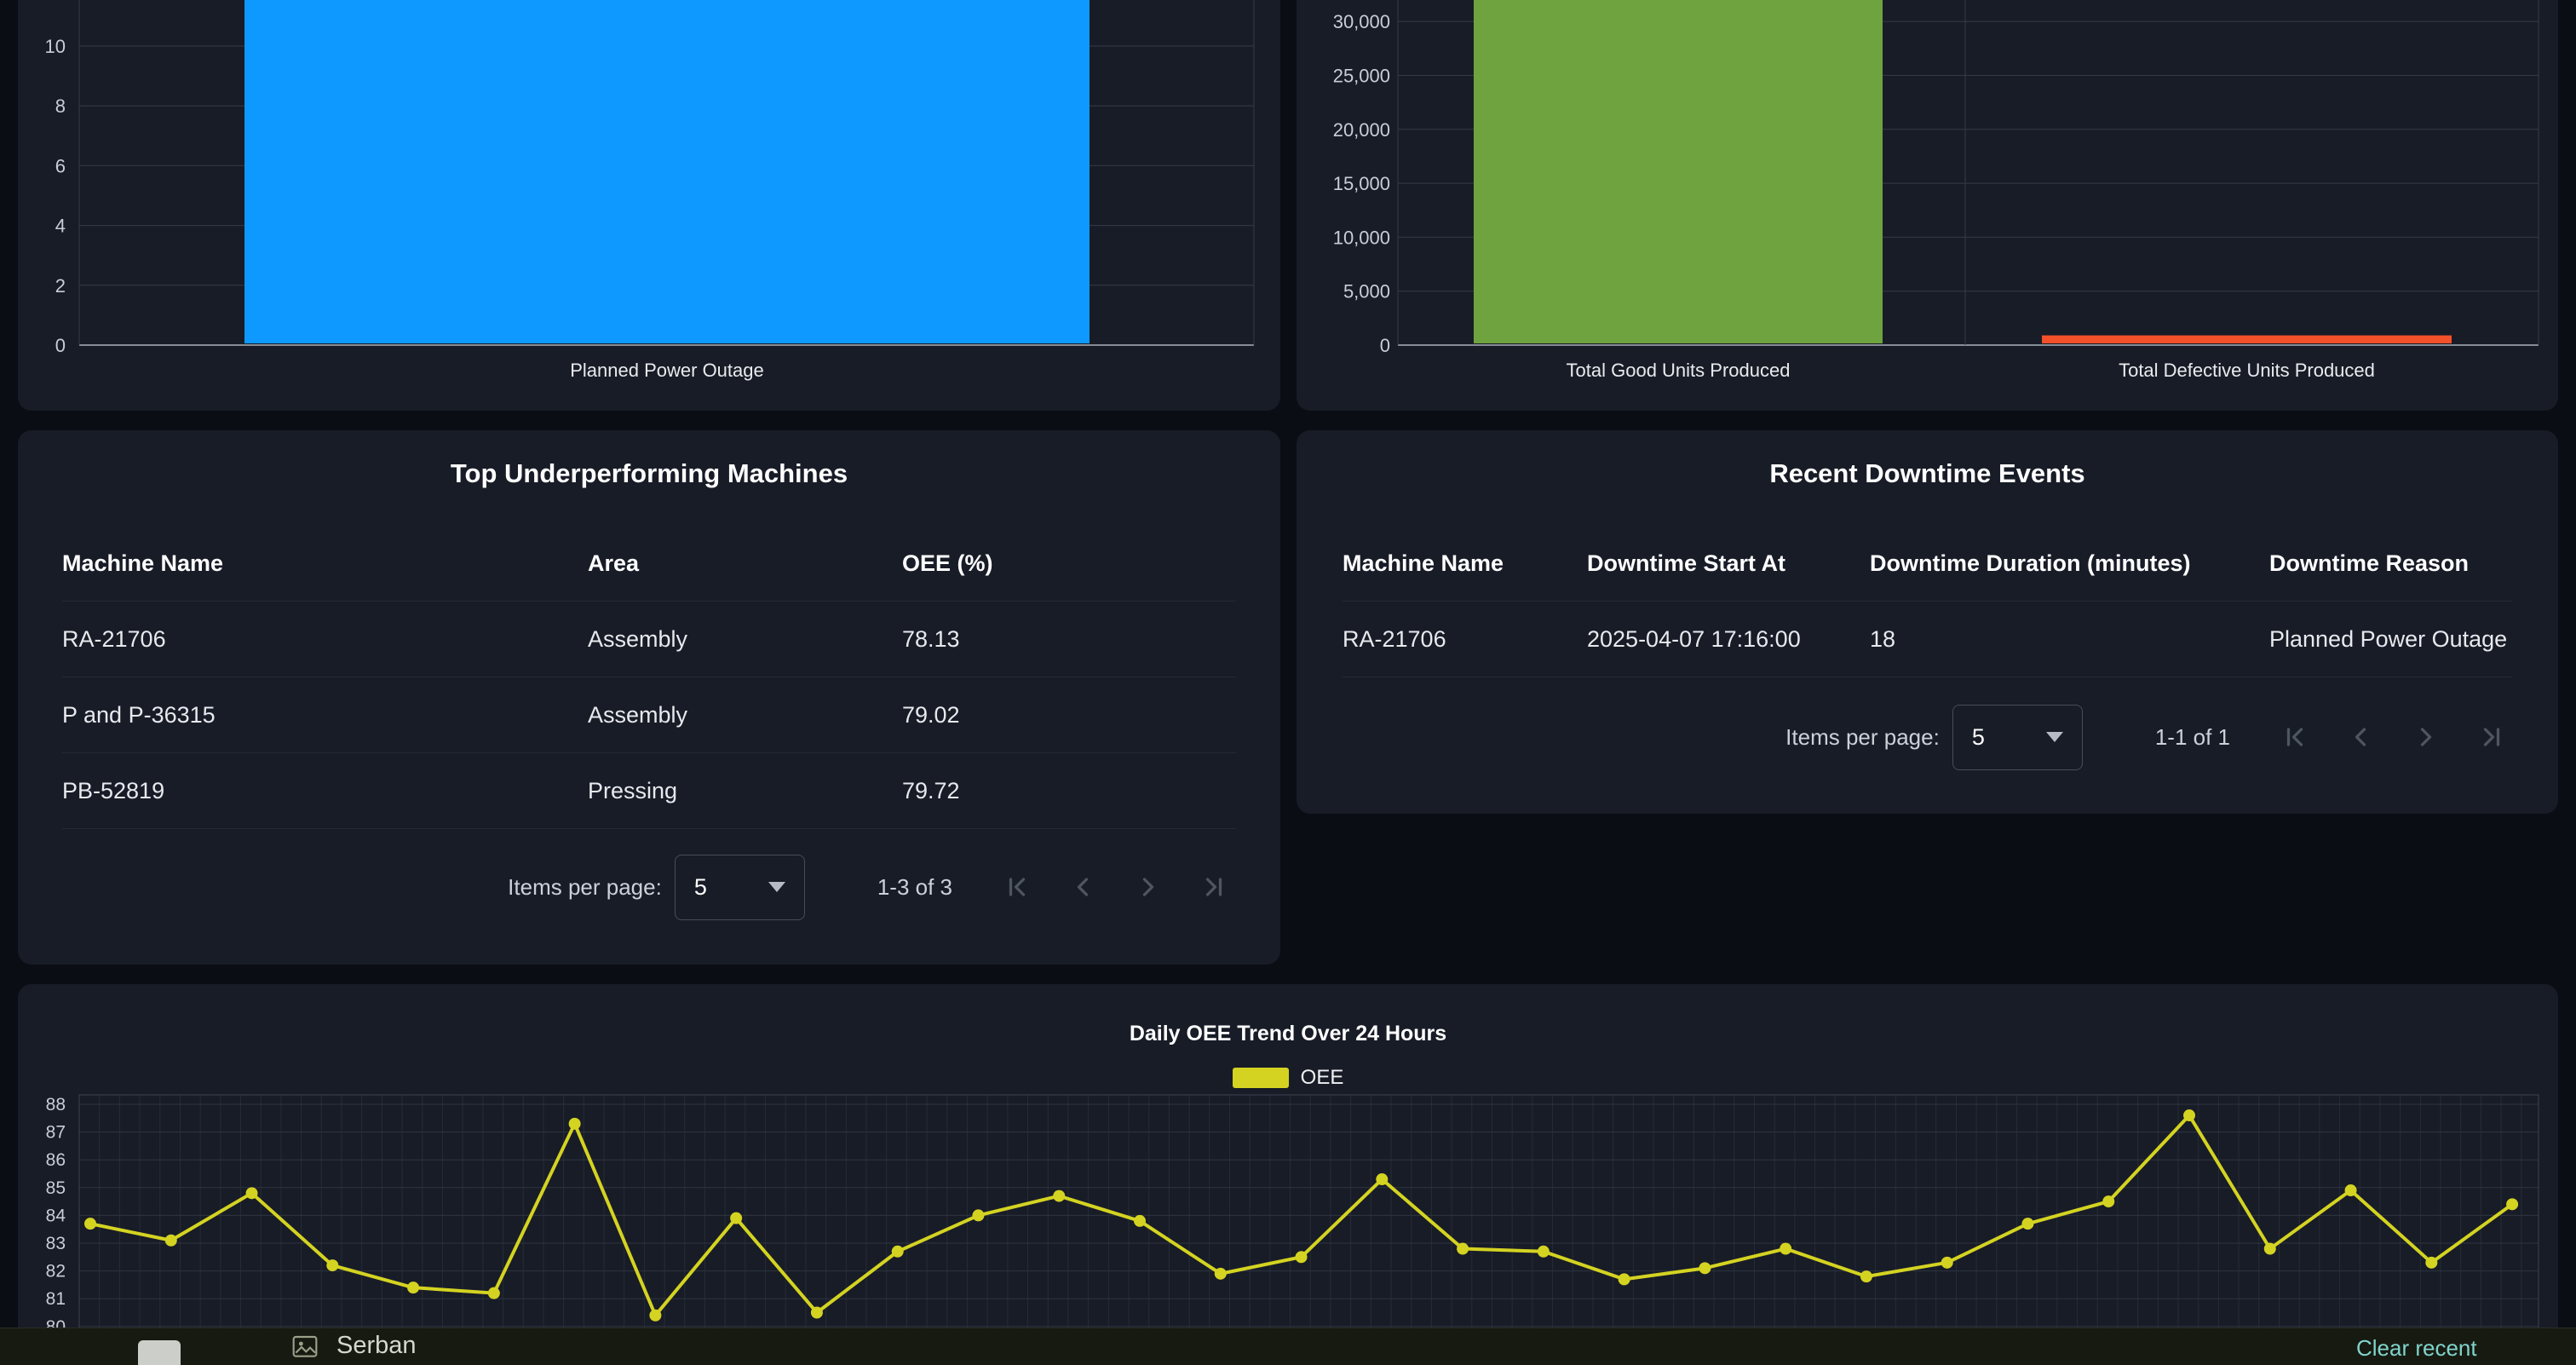  I want to click on column-header: Downtime Start At, so click(1687, 563).